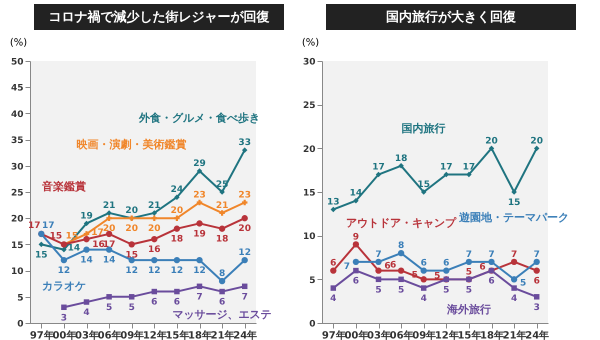 The image size is (600, 340). What do you see at coordinates (154, 250) in the screenshot?
I see `data-label: 16` at bounding box center [154, 250].